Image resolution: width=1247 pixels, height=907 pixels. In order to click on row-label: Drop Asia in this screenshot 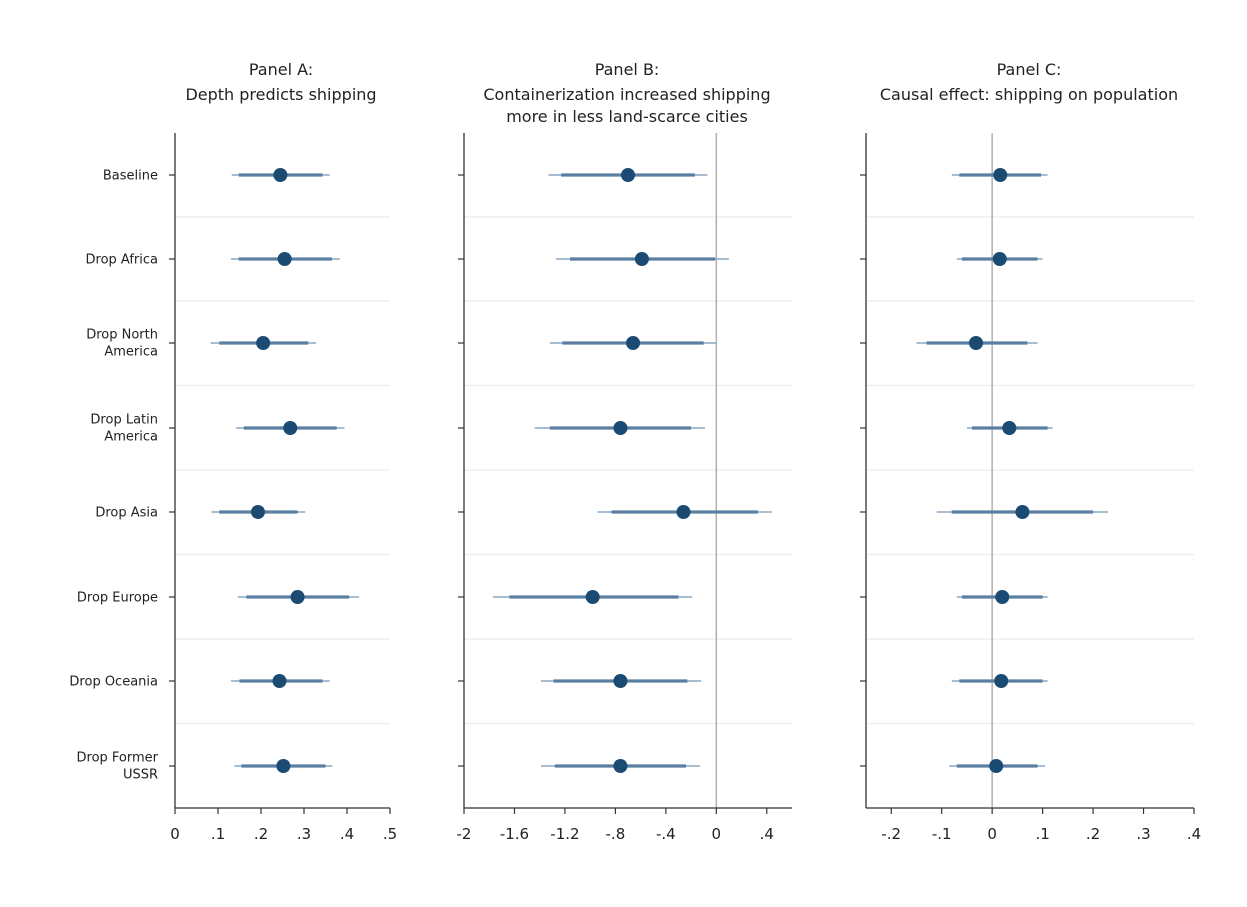, I will do `click(126, 513)`.